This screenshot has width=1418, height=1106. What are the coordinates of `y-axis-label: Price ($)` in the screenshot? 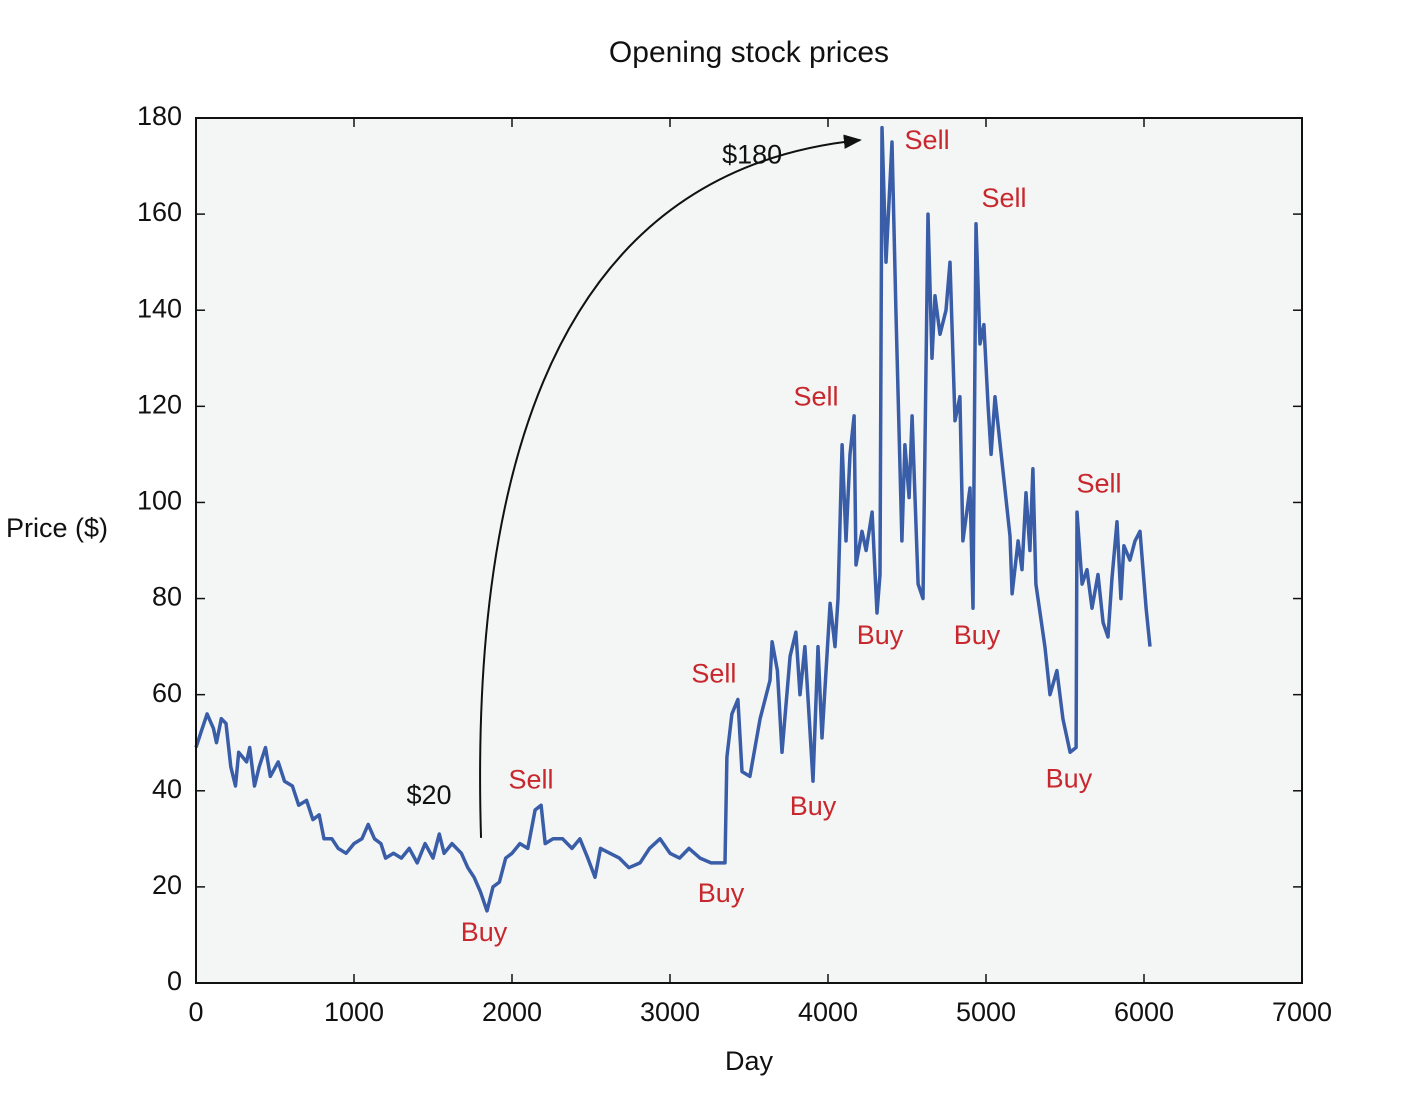 It's located at (57, 528).